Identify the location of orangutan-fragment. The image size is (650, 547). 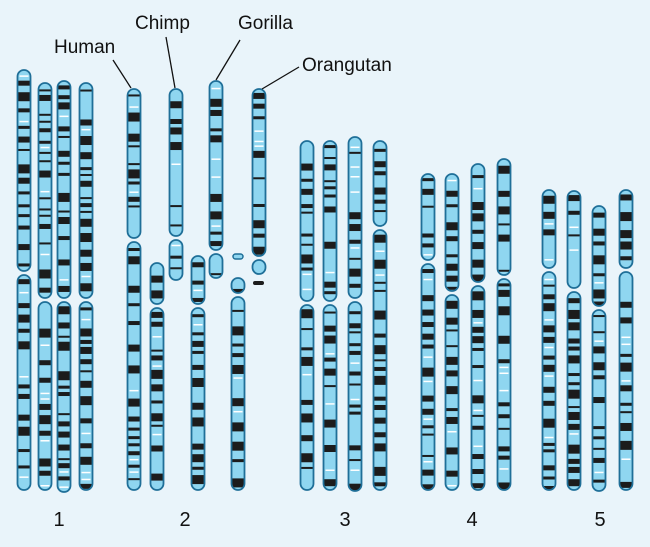
(238, 256).